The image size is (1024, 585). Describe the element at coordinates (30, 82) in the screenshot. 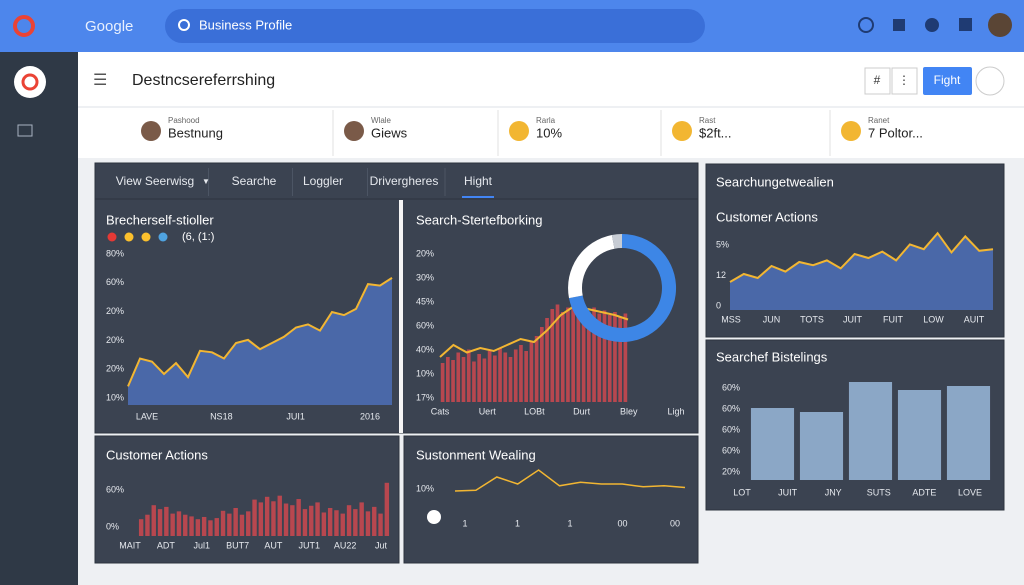

I see `sidebar-logo` at that location.